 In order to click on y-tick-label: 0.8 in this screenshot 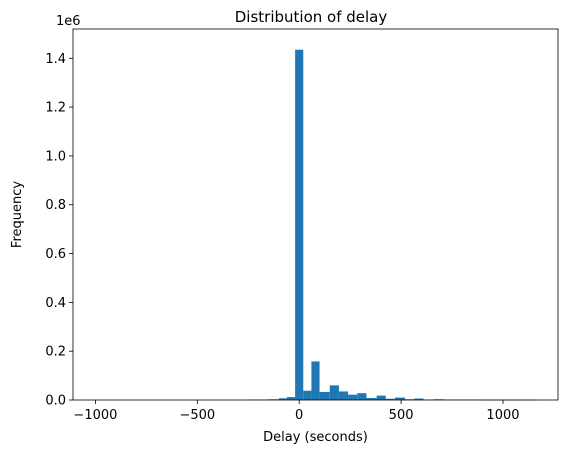, I will do `click(55, 205)`.